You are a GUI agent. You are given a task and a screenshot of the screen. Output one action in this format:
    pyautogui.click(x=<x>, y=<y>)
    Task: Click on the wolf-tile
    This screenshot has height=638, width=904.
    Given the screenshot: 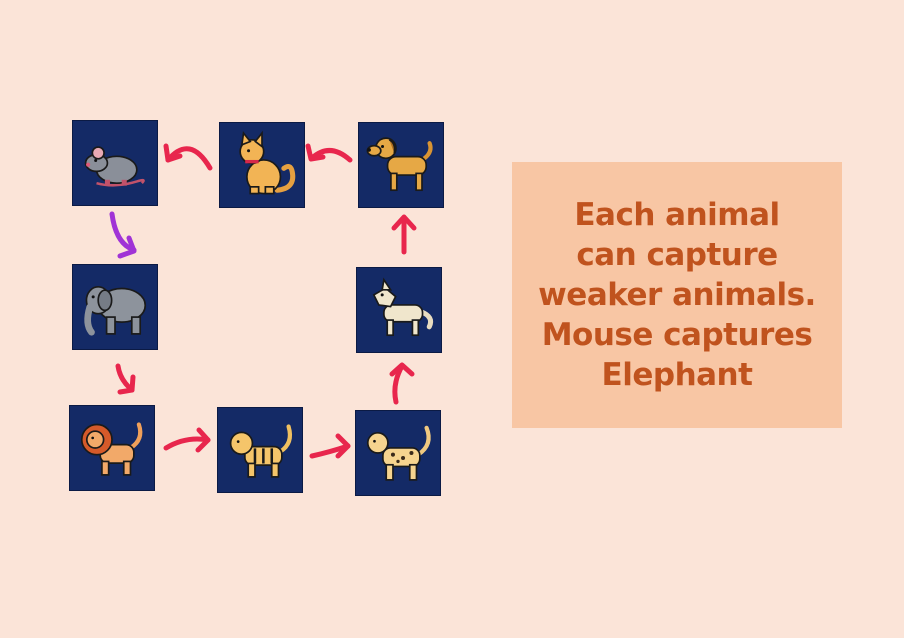 What is the action you would take?
    pyautogui.click(x=399, y=310)
    